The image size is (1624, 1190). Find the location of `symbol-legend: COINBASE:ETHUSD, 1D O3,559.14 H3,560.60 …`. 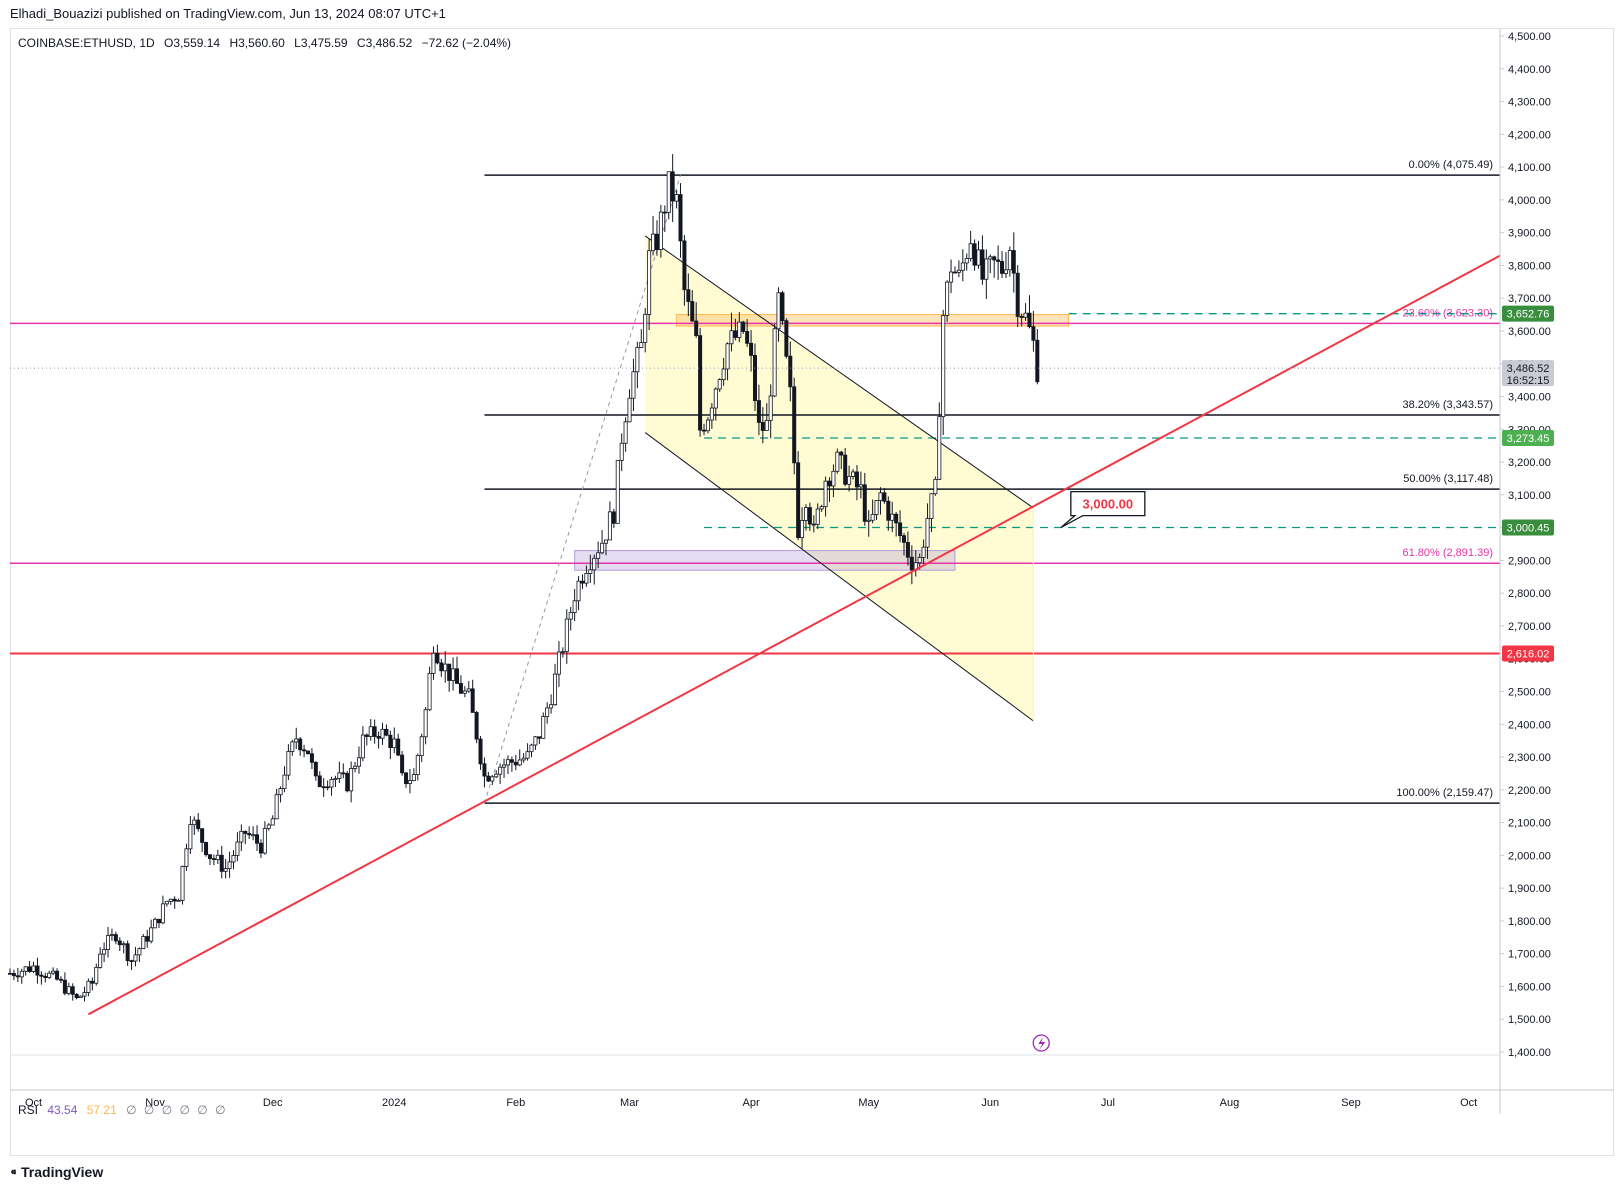

symbol-legend: COINBASE:ETHUSD, 1D O3,559.14 H3,560.60 … is located at coordinates (267, 43).